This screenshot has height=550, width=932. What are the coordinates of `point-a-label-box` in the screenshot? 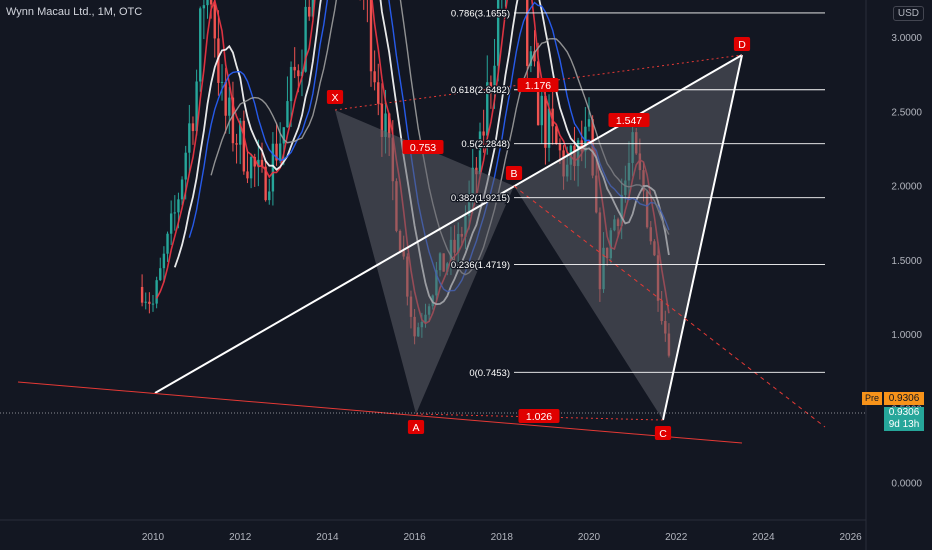 It's located at (416, 427).